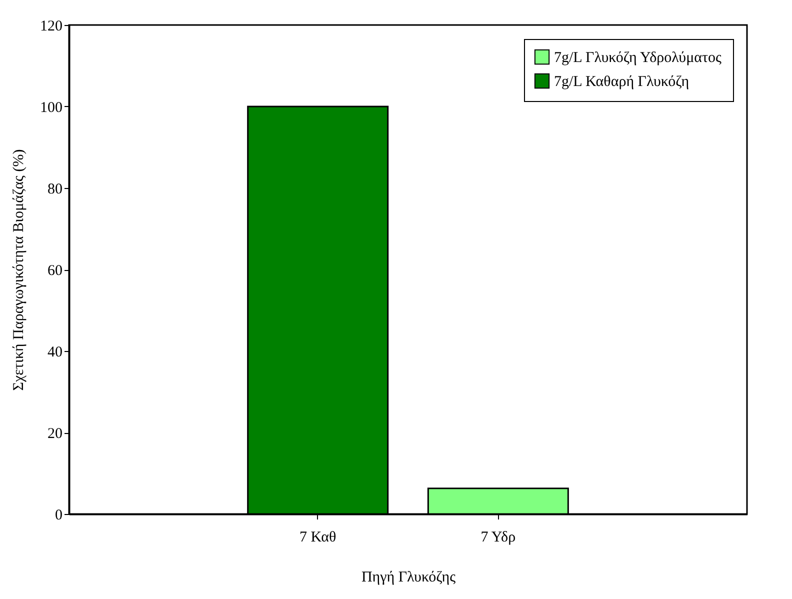  I want to click on y-tick-label: 80, so click(55, 190).